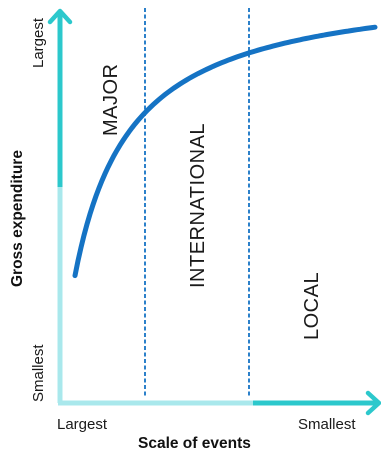 The width and height of the screenshot is (381, 455). Describe the element at coordinates (111, 100) in the screenshot. I see `zone-label-major: MAJOR` at that location.